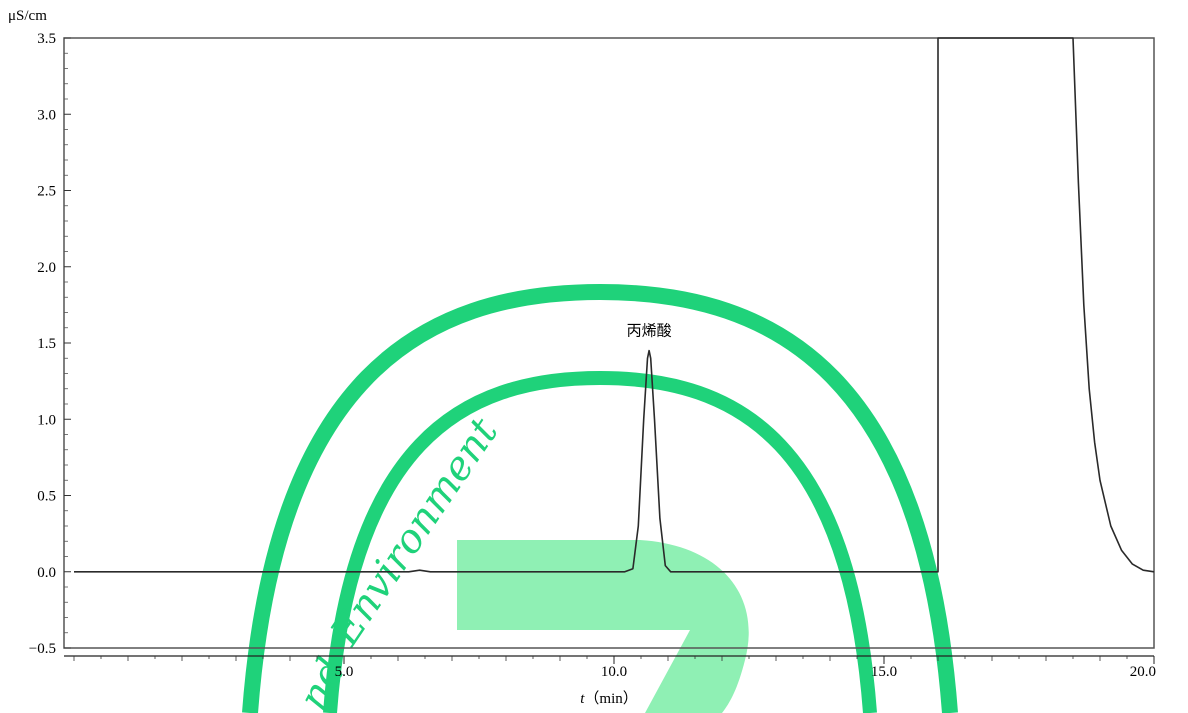  I want to click on x-axis-variable: t, so click(582, 699).